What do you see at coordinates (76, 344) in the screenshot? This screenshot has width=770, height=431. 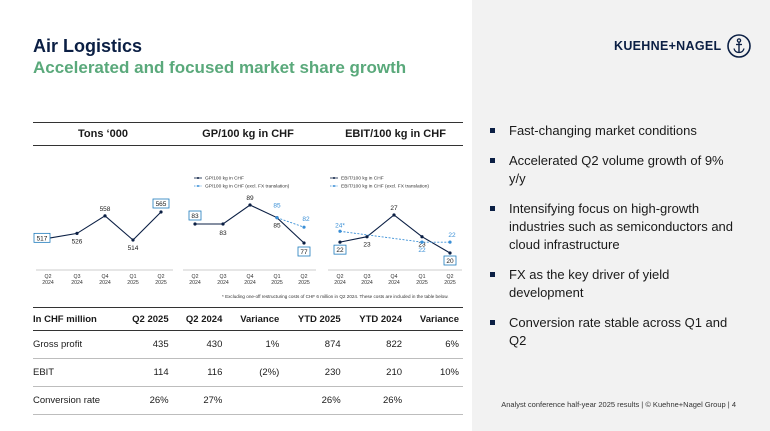 I see `table-cell: Gross profit` at bounding box center [76, 344].